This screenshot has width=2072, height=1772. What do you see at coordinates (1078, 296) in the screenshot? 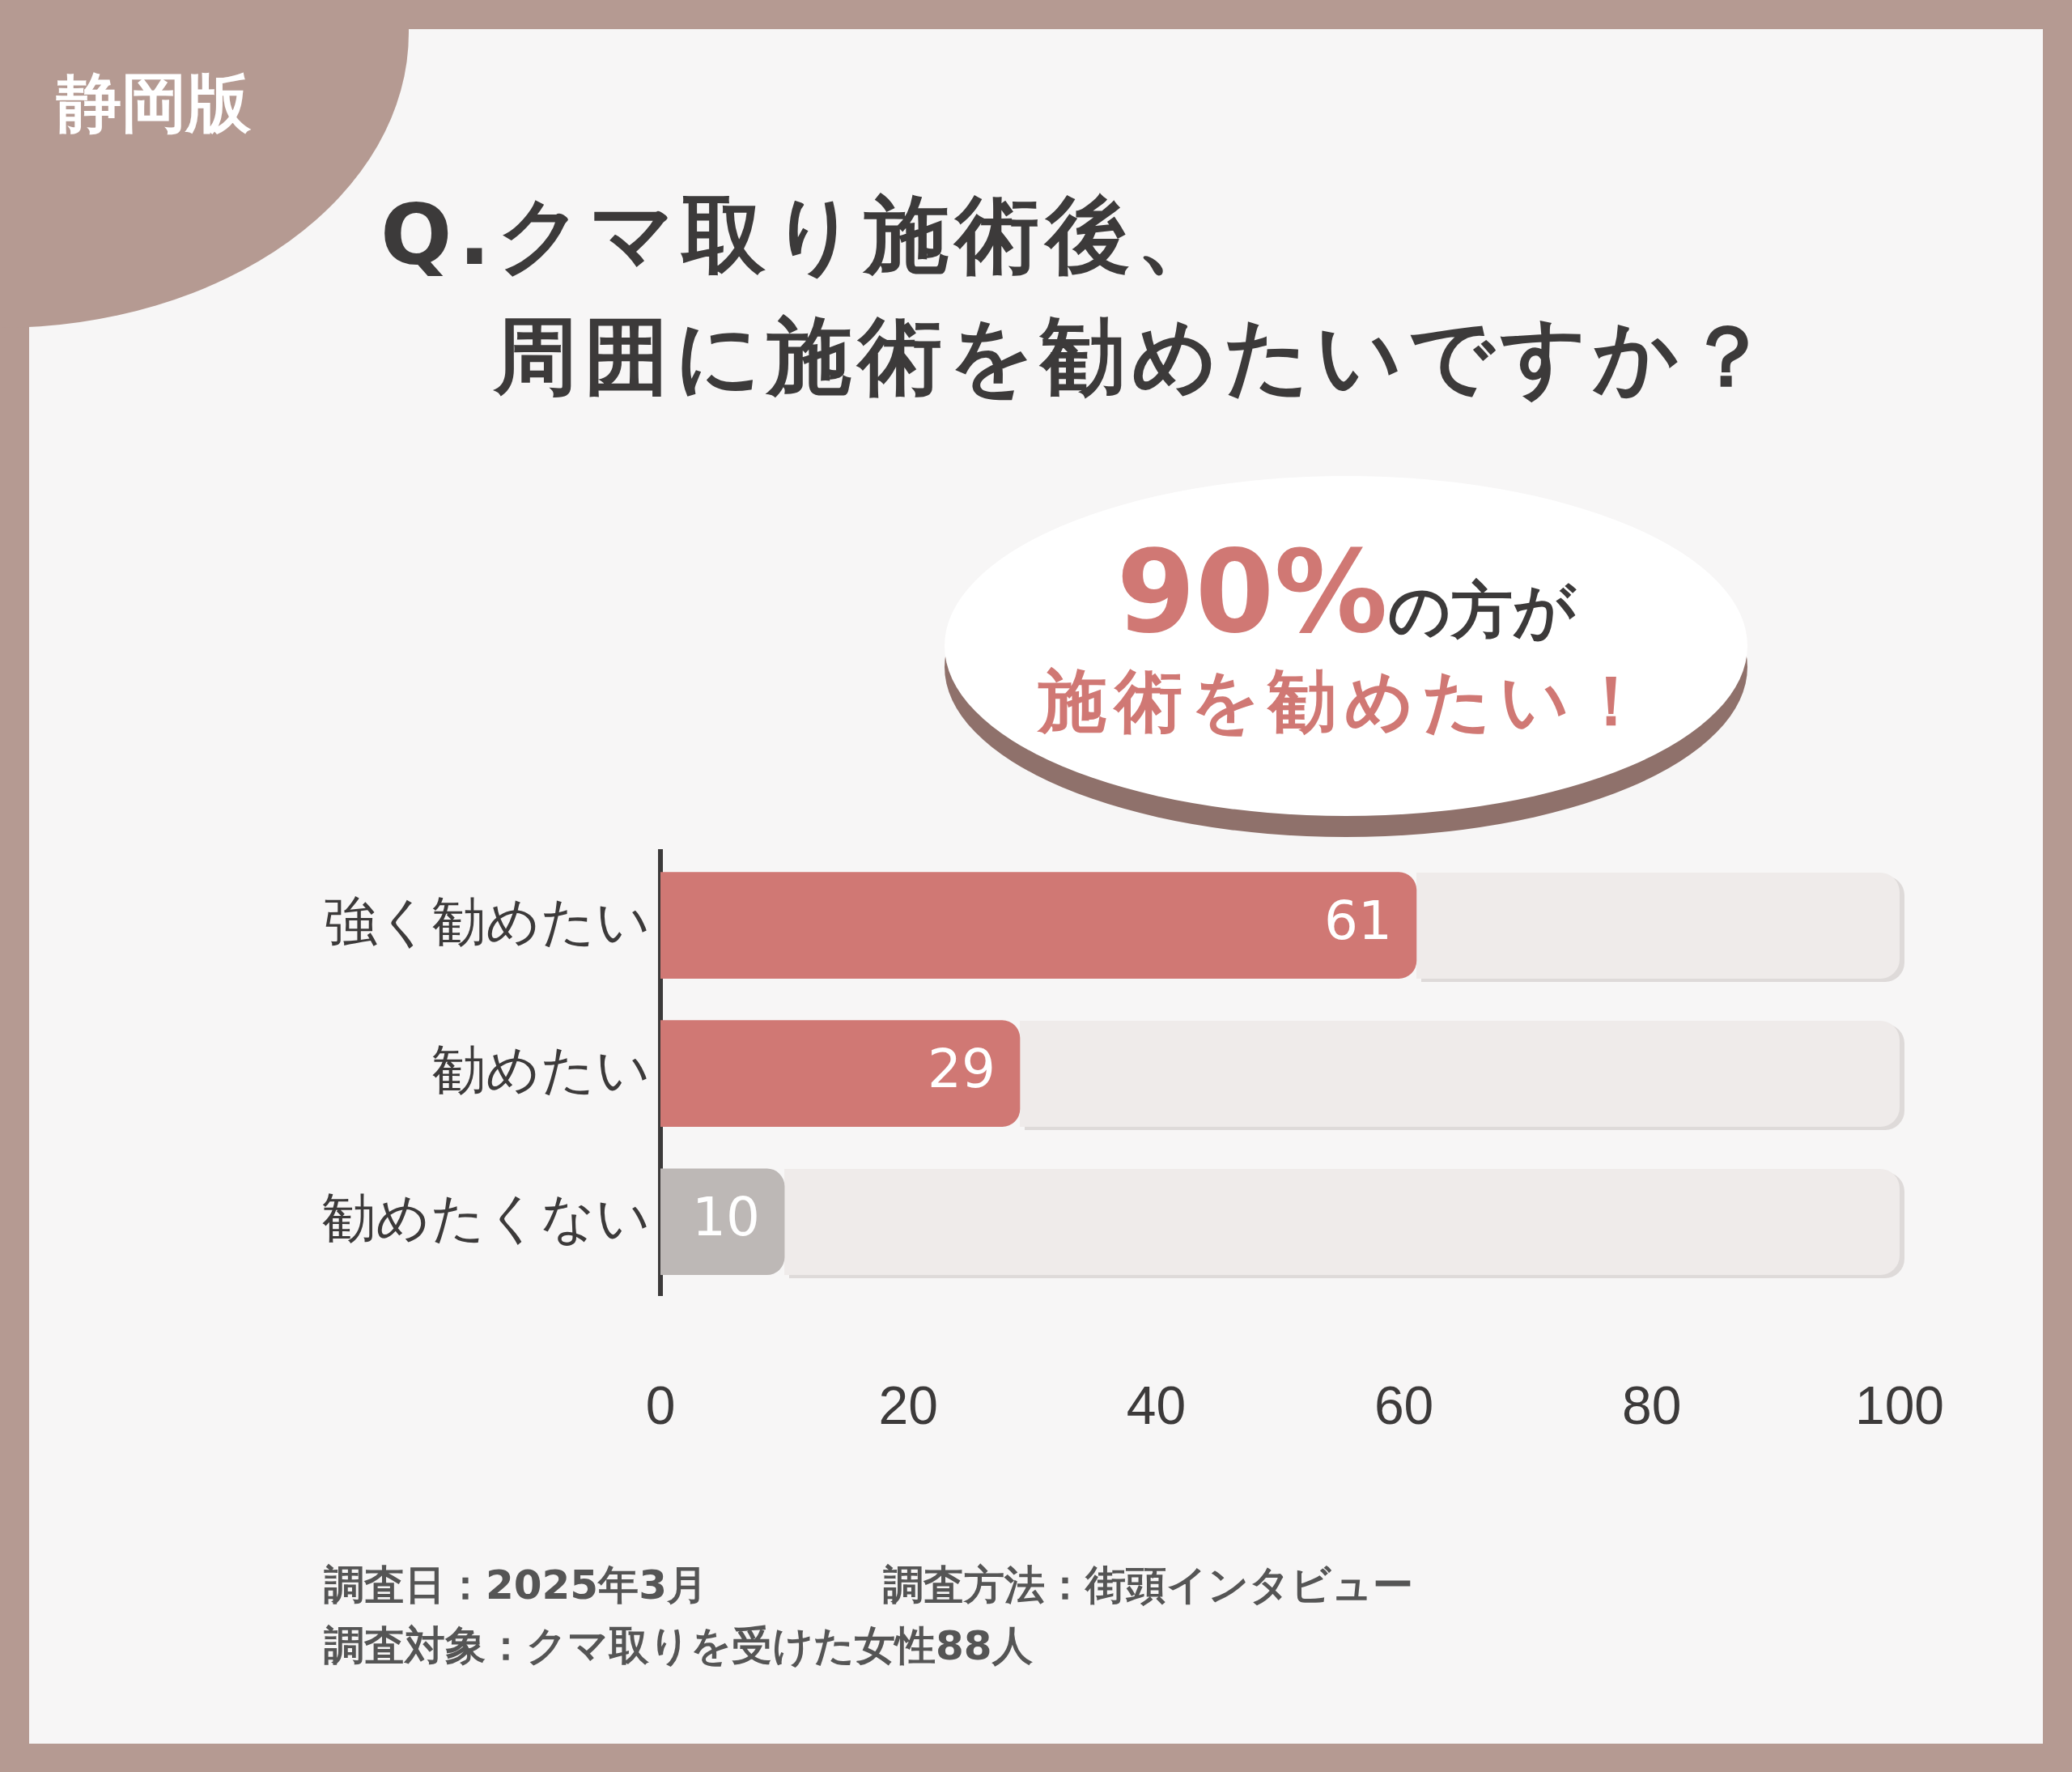
I see `chart-title: Q.クマ取り施術後、周囲に施術を勧めたいですか？` at bounding box center [1078, 296].